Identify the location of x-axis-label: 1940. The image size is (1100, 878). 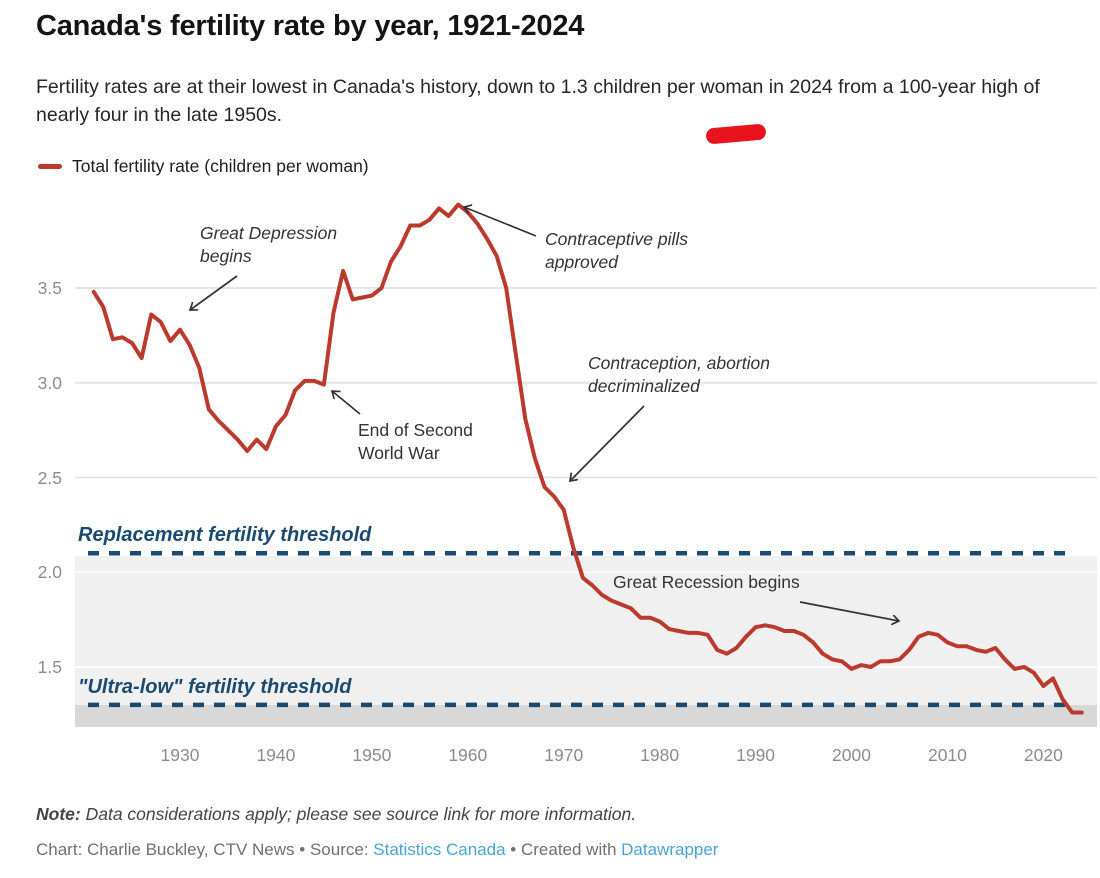
(276, 755).